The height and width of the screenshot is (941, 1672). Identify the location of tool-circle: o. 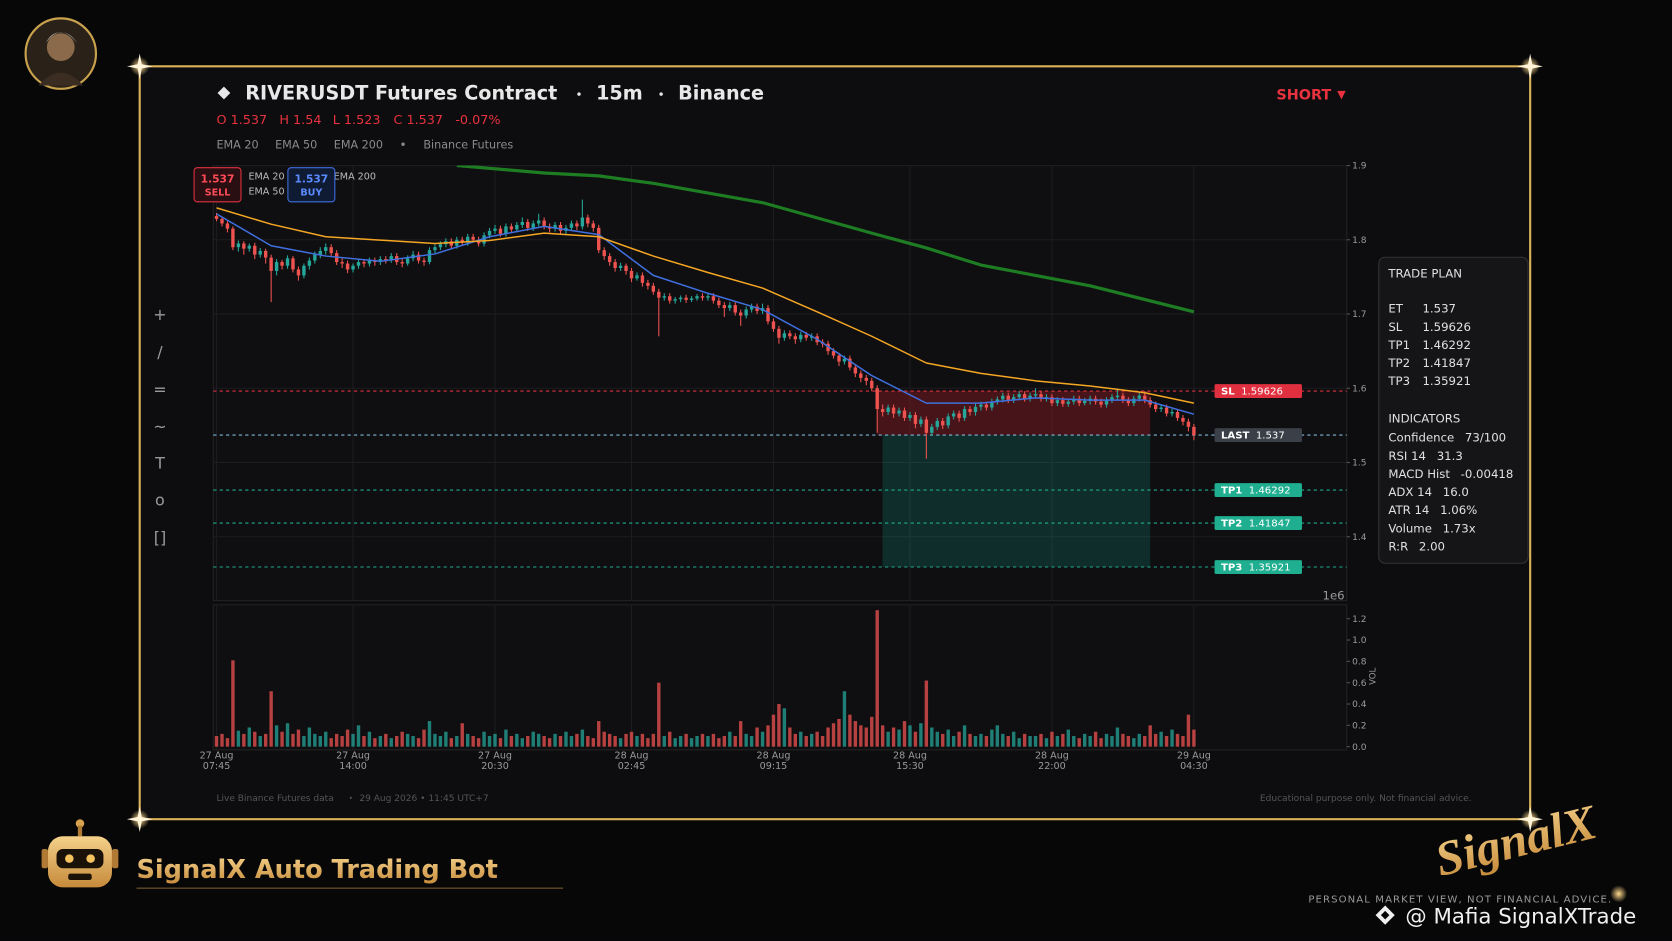
(160, 500).